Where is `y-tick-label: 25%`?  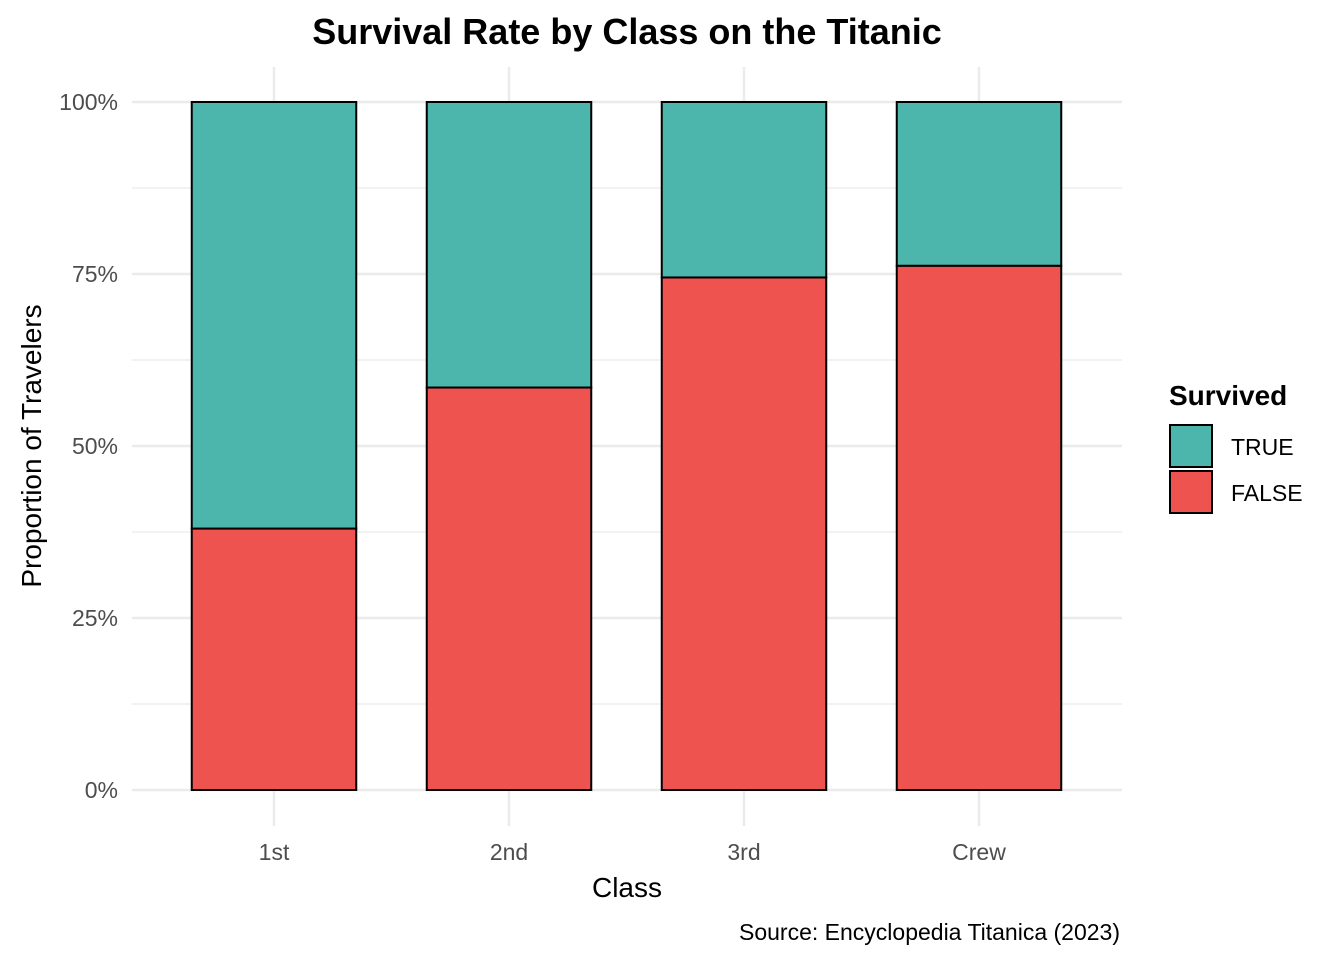 y-tick-label: 25% is located at coordinates (95, 618).